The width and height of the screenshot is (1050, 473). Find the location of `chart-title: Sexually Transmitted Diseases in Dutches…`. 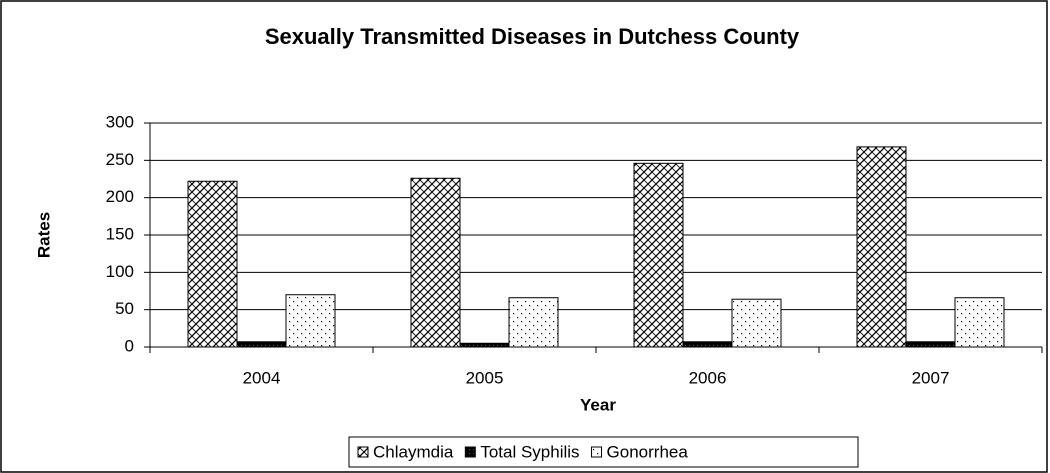

chart-title: Sexually Transmitted Diseases in Dutches… is located at coordinates (532, 36).